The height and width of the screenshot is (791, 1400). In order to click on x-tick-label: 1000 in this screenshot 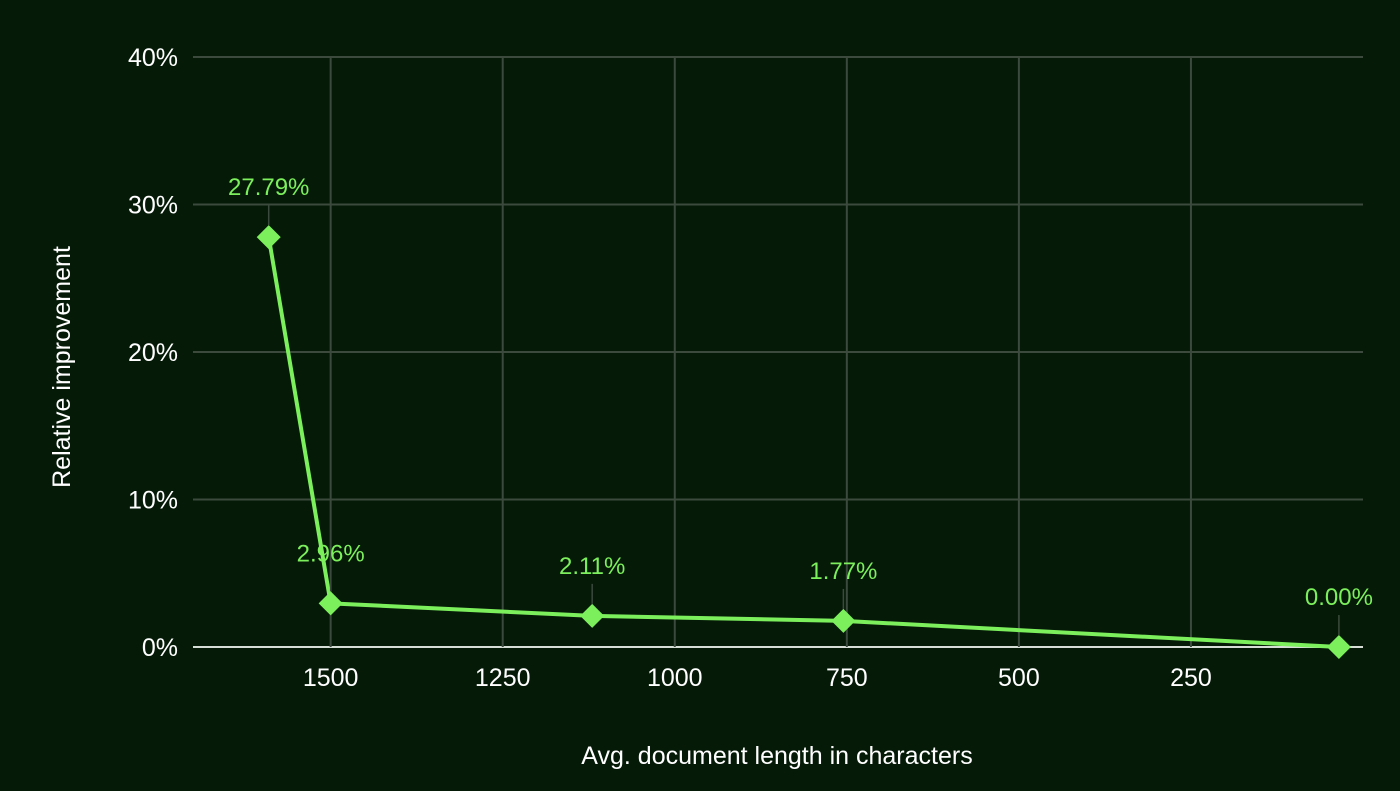, I will do `click(675, 678)`.